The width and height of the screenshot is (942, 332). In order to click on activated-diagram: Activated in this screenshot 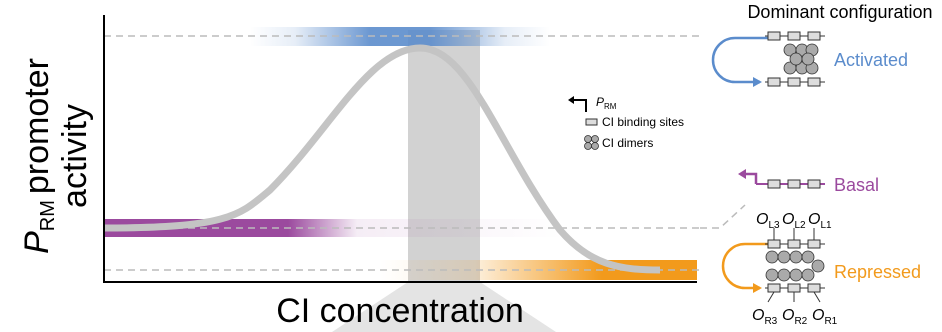, I will do `click(809, 59)`.